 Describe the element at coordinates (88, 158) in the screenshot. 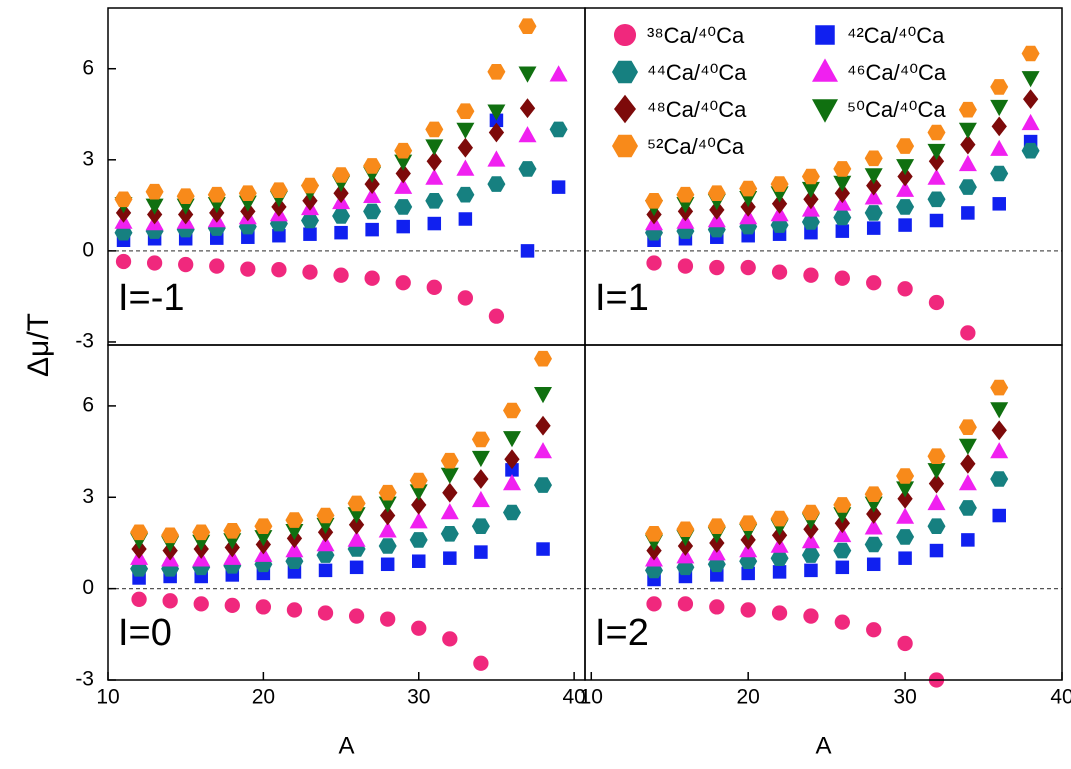

I see `y-tick-label: 3` at that location.